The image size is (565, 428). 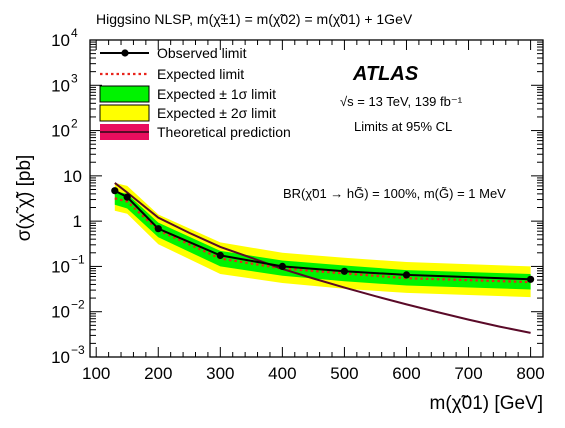 I want to click on legend-entry-observed: Observed limit, so click(x=173, y=53).